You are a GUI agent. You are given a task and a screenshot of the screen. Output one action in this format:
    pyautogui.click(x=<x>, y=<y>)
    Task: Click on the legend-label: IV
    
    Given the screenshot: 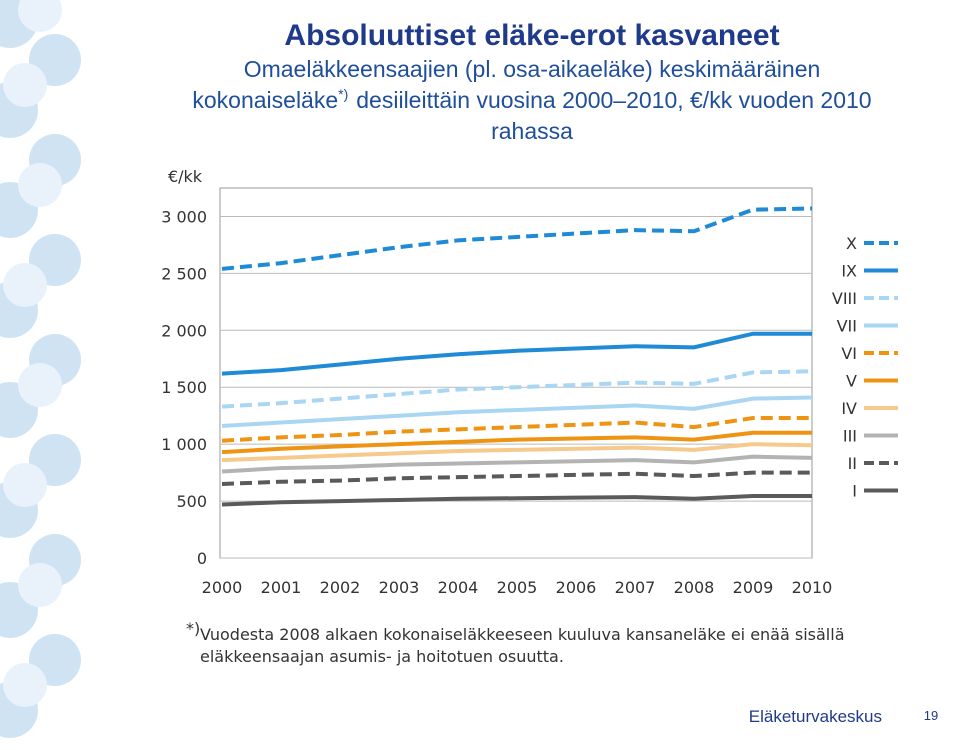 What is the action you would take?
    pyautogui.click(x=849, y=408)
    